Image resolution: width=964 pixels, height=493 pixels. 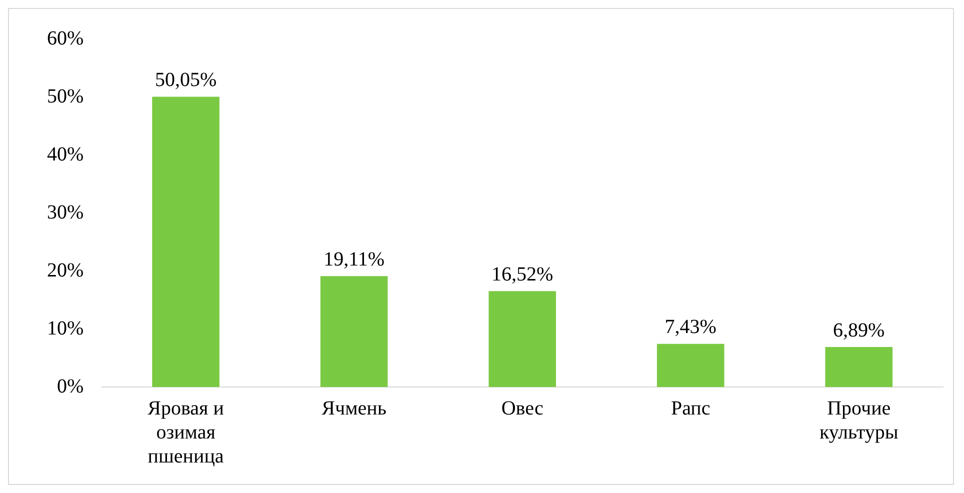 What do you see at coordinates (354, 259) in the screenshot?
I see `data-label: 19,11%` at bounding box center [354, 259].